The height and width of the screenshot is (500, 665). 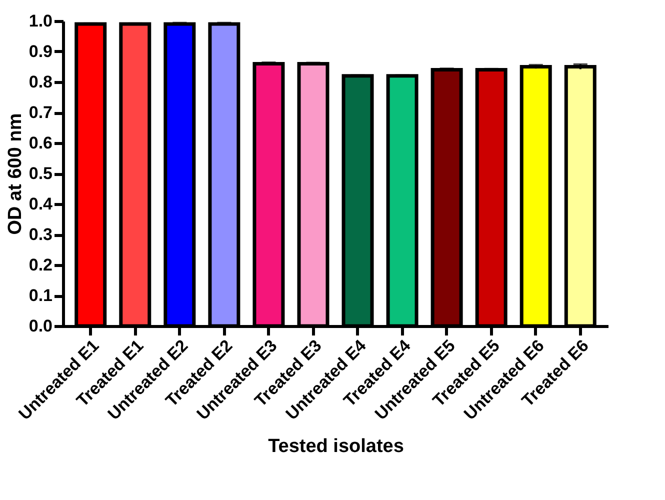 What do you see at coordinates (40, 143) in the screenshot?
I see `y-tick-label: 0.6` at bounding box center [40, 143].